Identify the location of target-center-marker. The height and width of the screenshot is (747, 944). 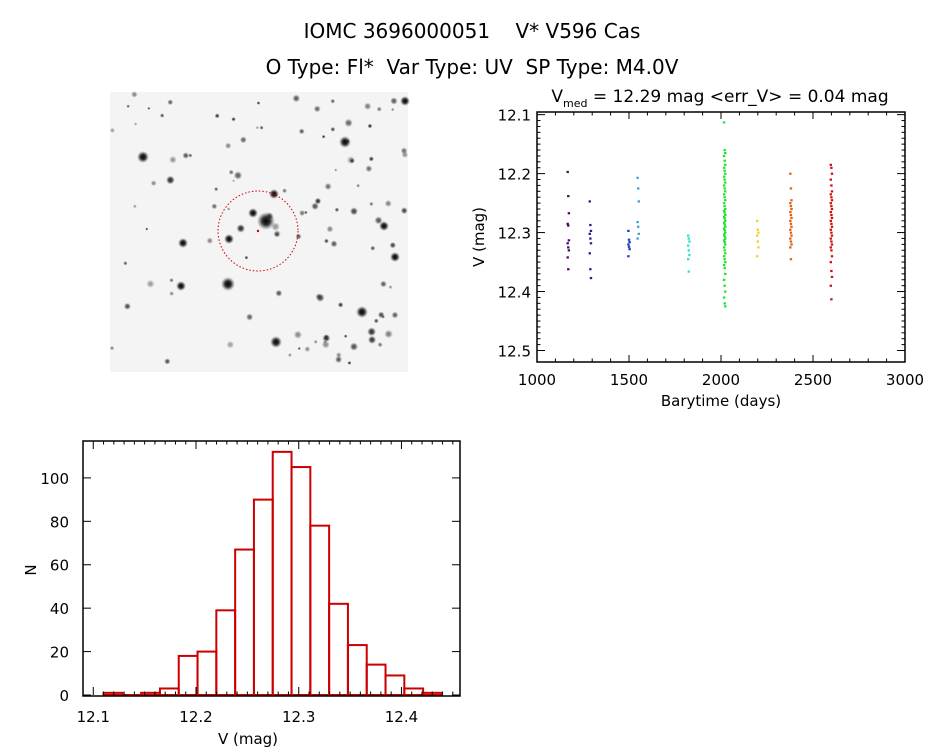
(258, 231).